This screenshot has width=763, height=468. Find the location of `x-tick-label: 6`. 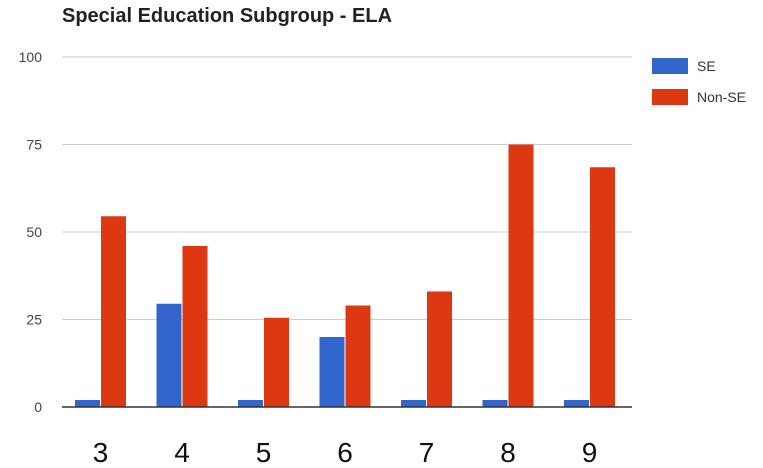

x-tick-label: 6 is located at coordinates (345, 452).